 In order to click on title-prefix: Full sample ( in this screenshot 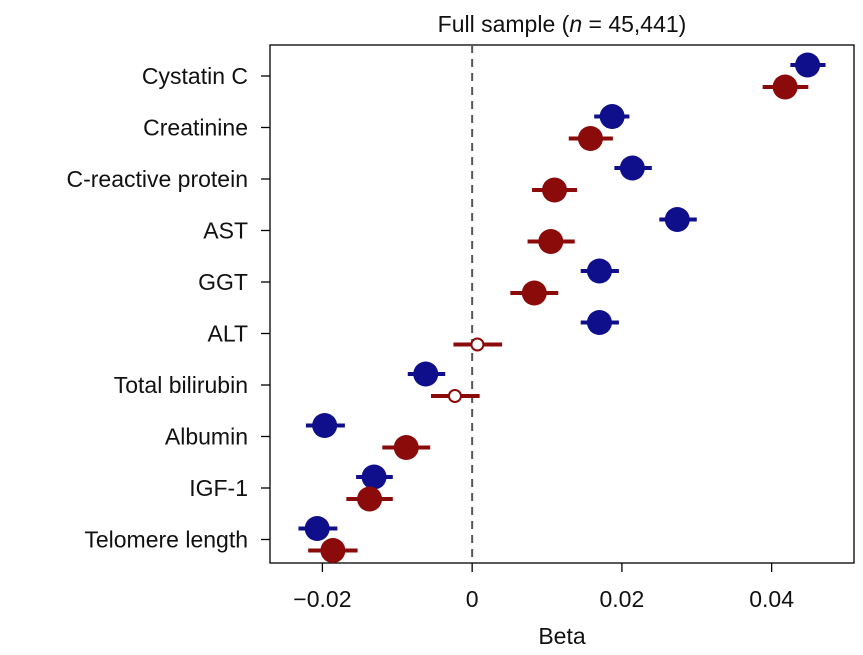, I will do `click(504, 24)`.